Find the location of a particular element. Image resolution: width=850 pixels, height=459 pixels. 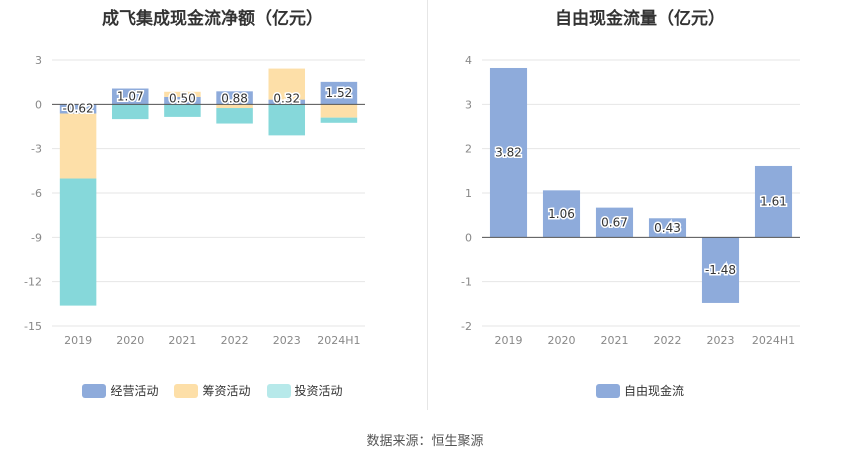

panel-divider is located at coordinates (427, 205).